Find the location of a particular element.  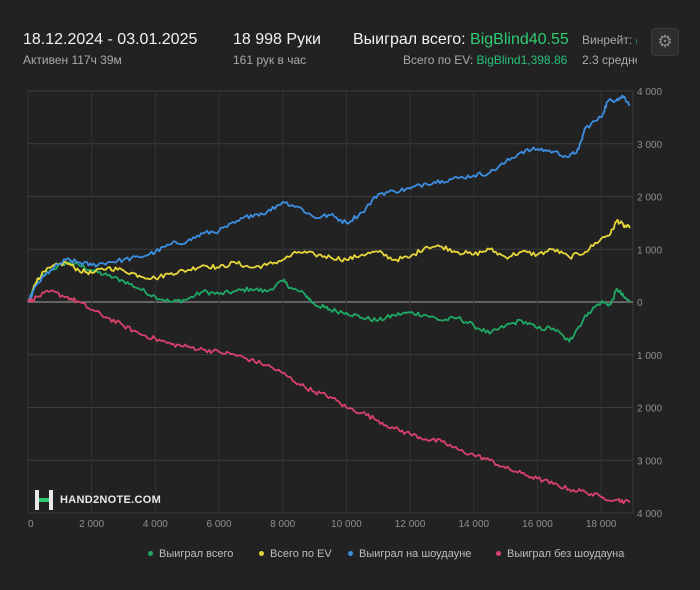

x-tick-label: 14 000 is located at coordinates (473, 524).